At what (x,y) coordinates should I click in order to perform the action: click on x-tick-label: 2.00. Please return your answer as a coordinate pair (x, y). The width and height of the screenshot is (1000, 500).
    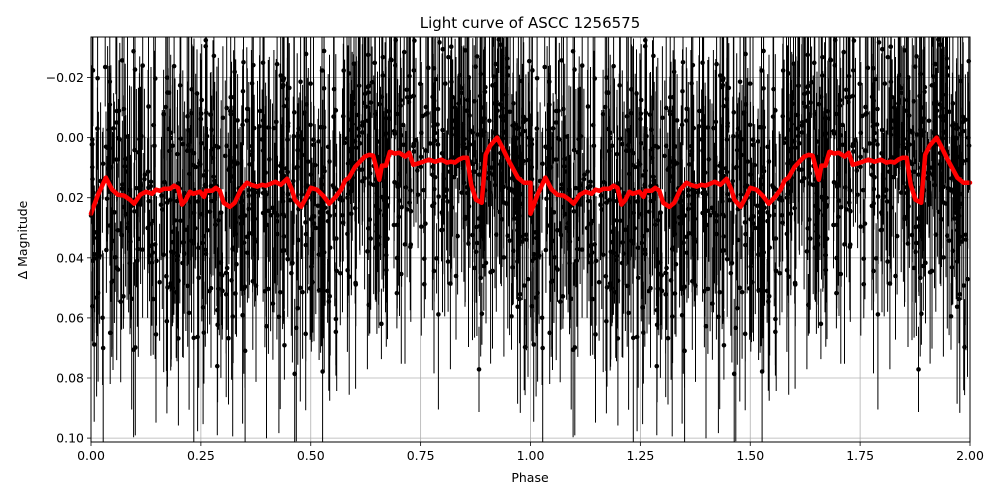
    Looking at the image, I should click on (970, 455).